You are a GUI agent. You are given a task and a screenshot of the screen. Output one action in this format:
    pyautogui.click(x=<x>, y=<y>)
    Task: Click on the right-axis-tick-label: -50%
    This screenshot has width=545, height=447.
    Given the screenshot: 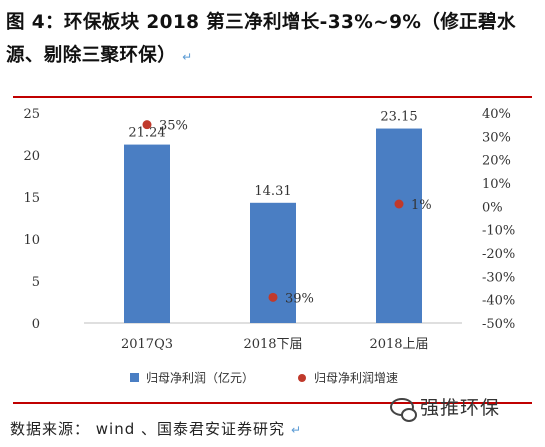 What is the action you would take?
    pyautogui.click(x=498, y=324)
    